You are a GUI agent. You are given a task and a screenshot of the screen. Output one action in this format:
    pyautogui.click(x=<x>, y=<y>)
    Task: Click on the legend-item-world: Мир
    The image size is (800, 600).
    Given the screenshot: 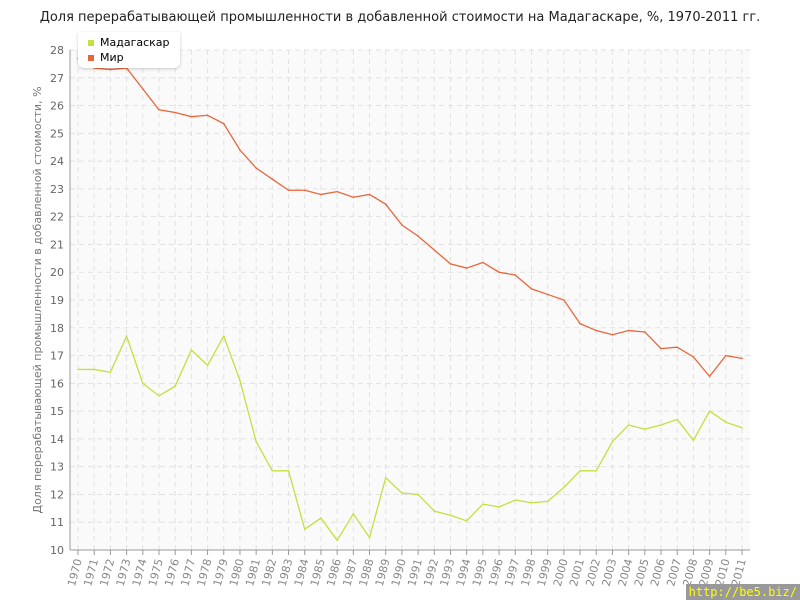 What is the action you would take?
    pyautogui.click(x=106, y=57)
    